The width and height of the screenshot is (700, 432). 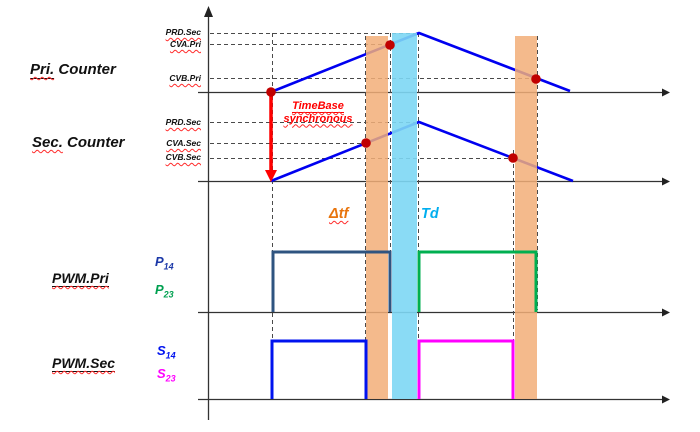 I want to click on pwm-pri-p23-pulse, so click(x=477, y=281).